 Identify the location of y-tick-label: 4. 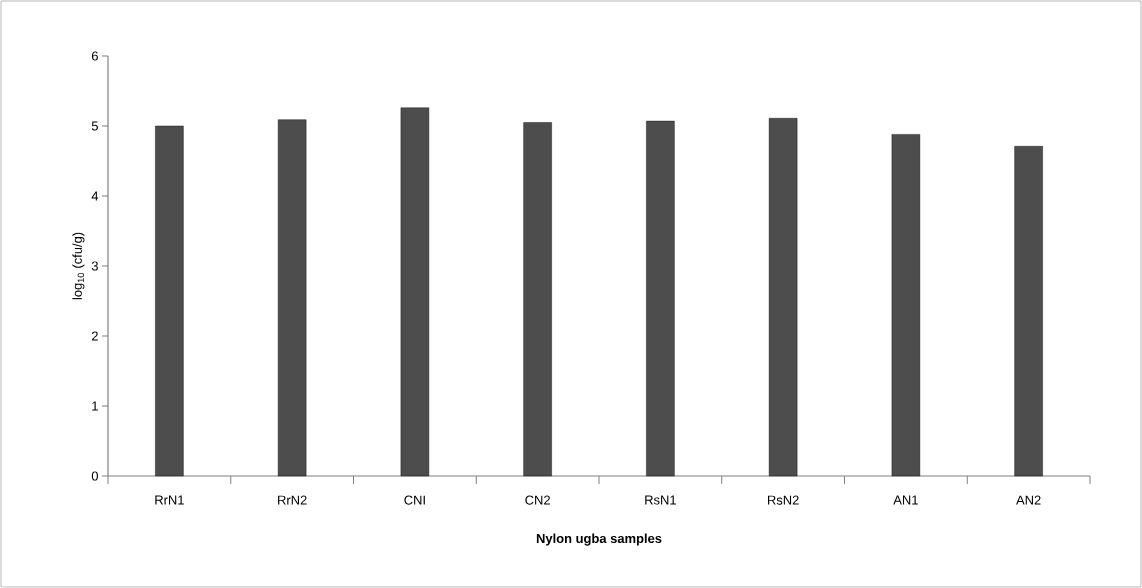
(95, 196).